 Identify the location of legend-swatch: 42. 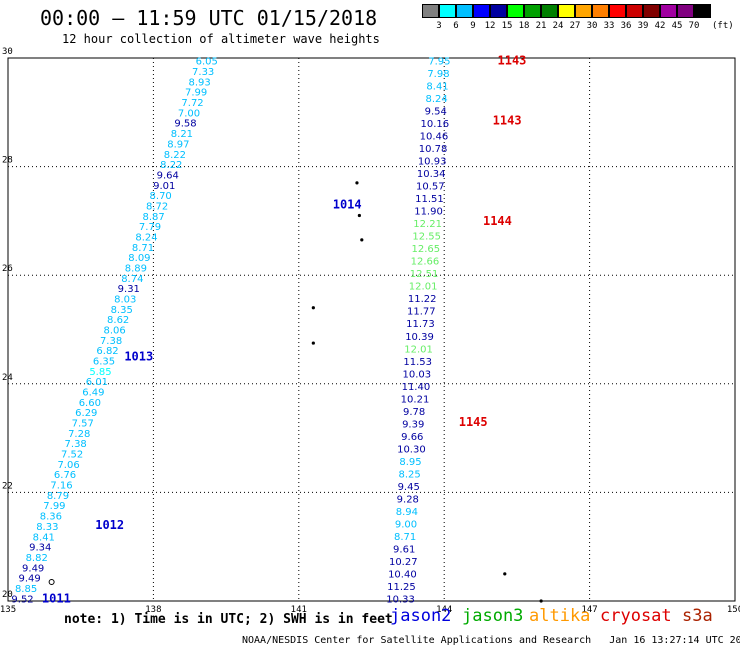
(666, 17).